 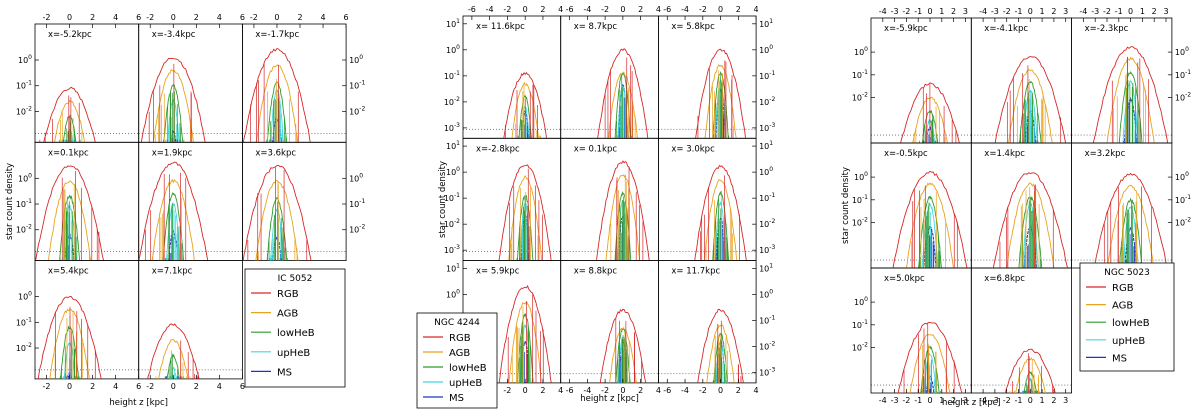 What do you see at coordinates (716, 199) in the screenshot?
I see `panel: x= 3.0kpc 10¹ 10⁰ 10⁻¹ 10⁻² 10⁻³` at bounding box center [716, 199].